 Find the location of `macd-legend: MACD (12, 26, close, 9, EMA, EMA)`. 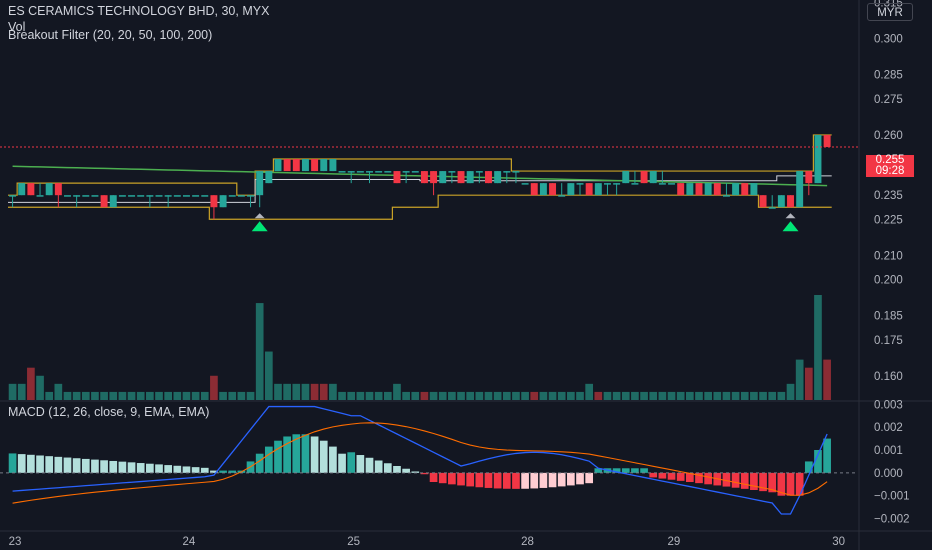

macd-legend: MACD (12, 26, close, 9, EMA, EMA) is located at coordinates (109, 412).